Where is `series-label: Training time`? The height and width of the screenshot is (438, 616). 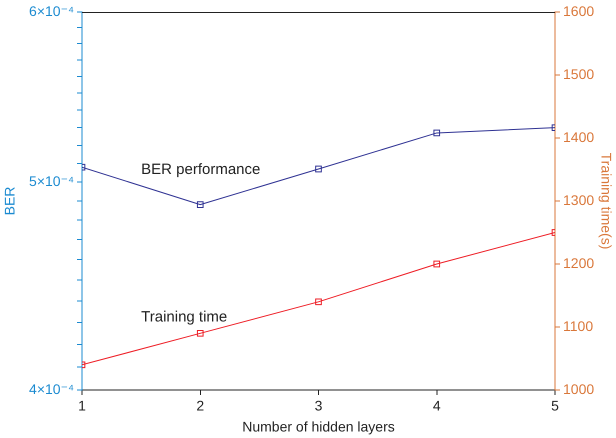
series-label: Training time is located at coordinates (184, 317).